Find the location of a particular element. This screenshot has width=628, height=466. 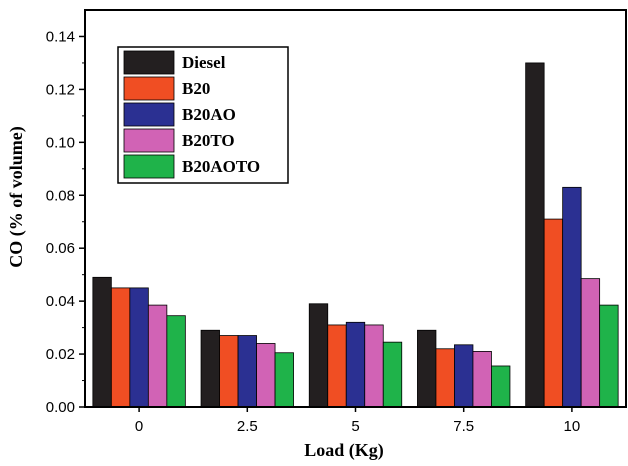

y-tick-label: 0.12 is located at coordinates (60, 89).